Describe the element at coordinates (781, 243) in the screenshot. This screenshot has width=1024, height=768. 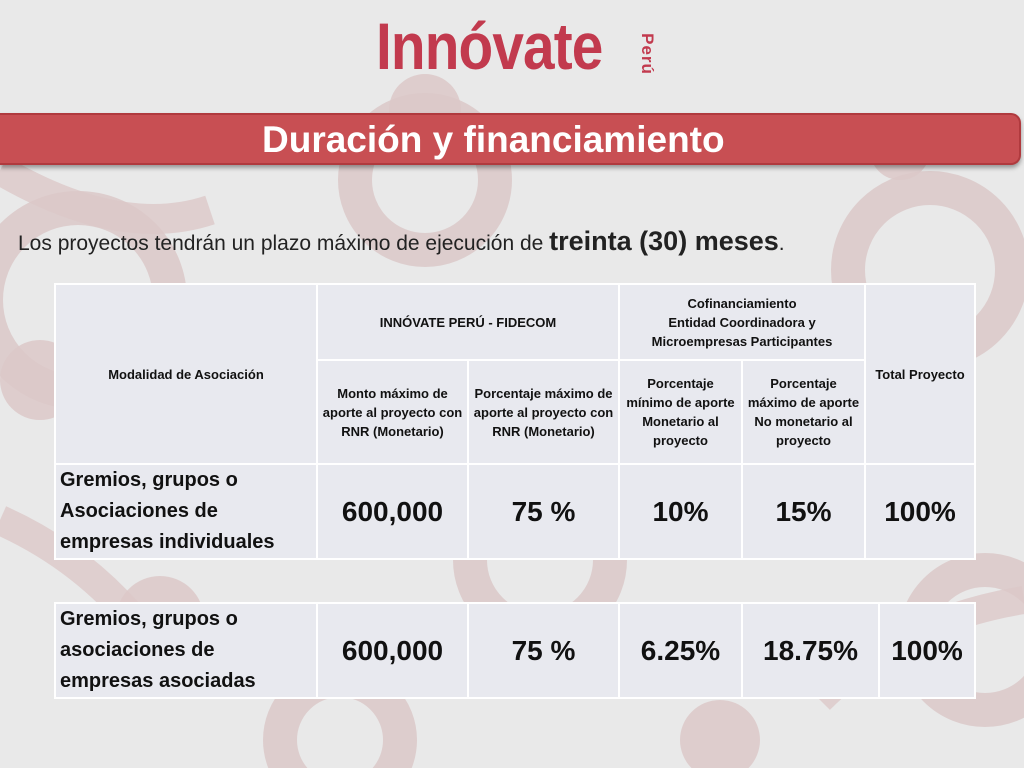
I see `intro-suffix: .` at that location.